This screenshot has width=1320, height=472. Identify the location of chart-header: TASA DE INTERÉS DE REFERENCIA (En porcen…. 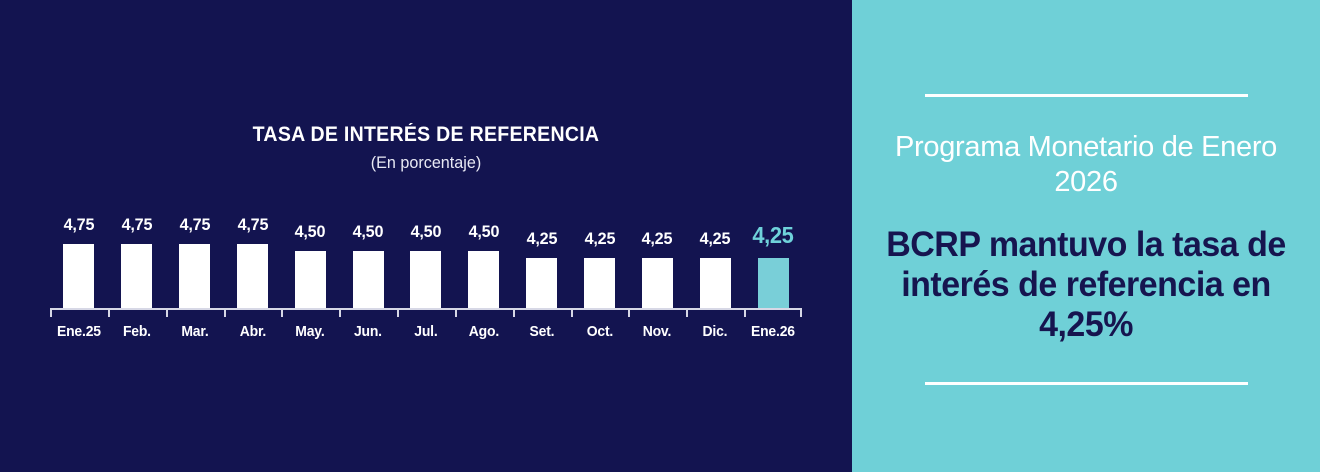
(426, 148).